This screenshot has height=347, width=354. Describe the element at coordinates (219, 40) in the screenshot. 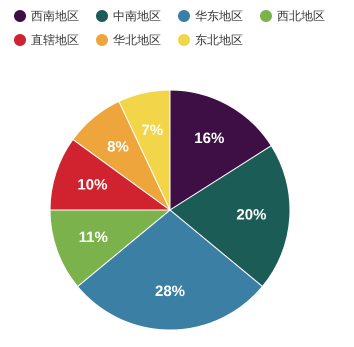

I see `legend-label: 东北地区` at that location.